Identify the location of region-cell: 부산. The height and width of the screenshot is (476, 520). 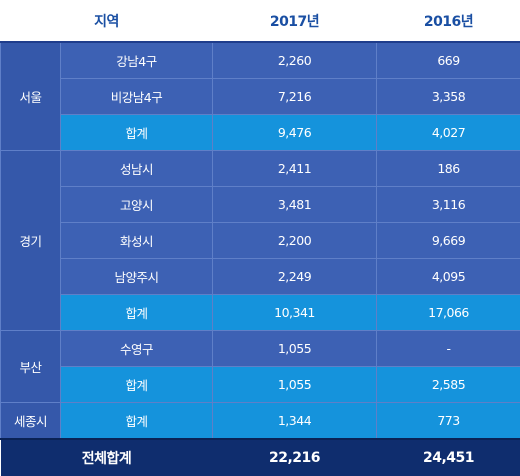
(31, 367).